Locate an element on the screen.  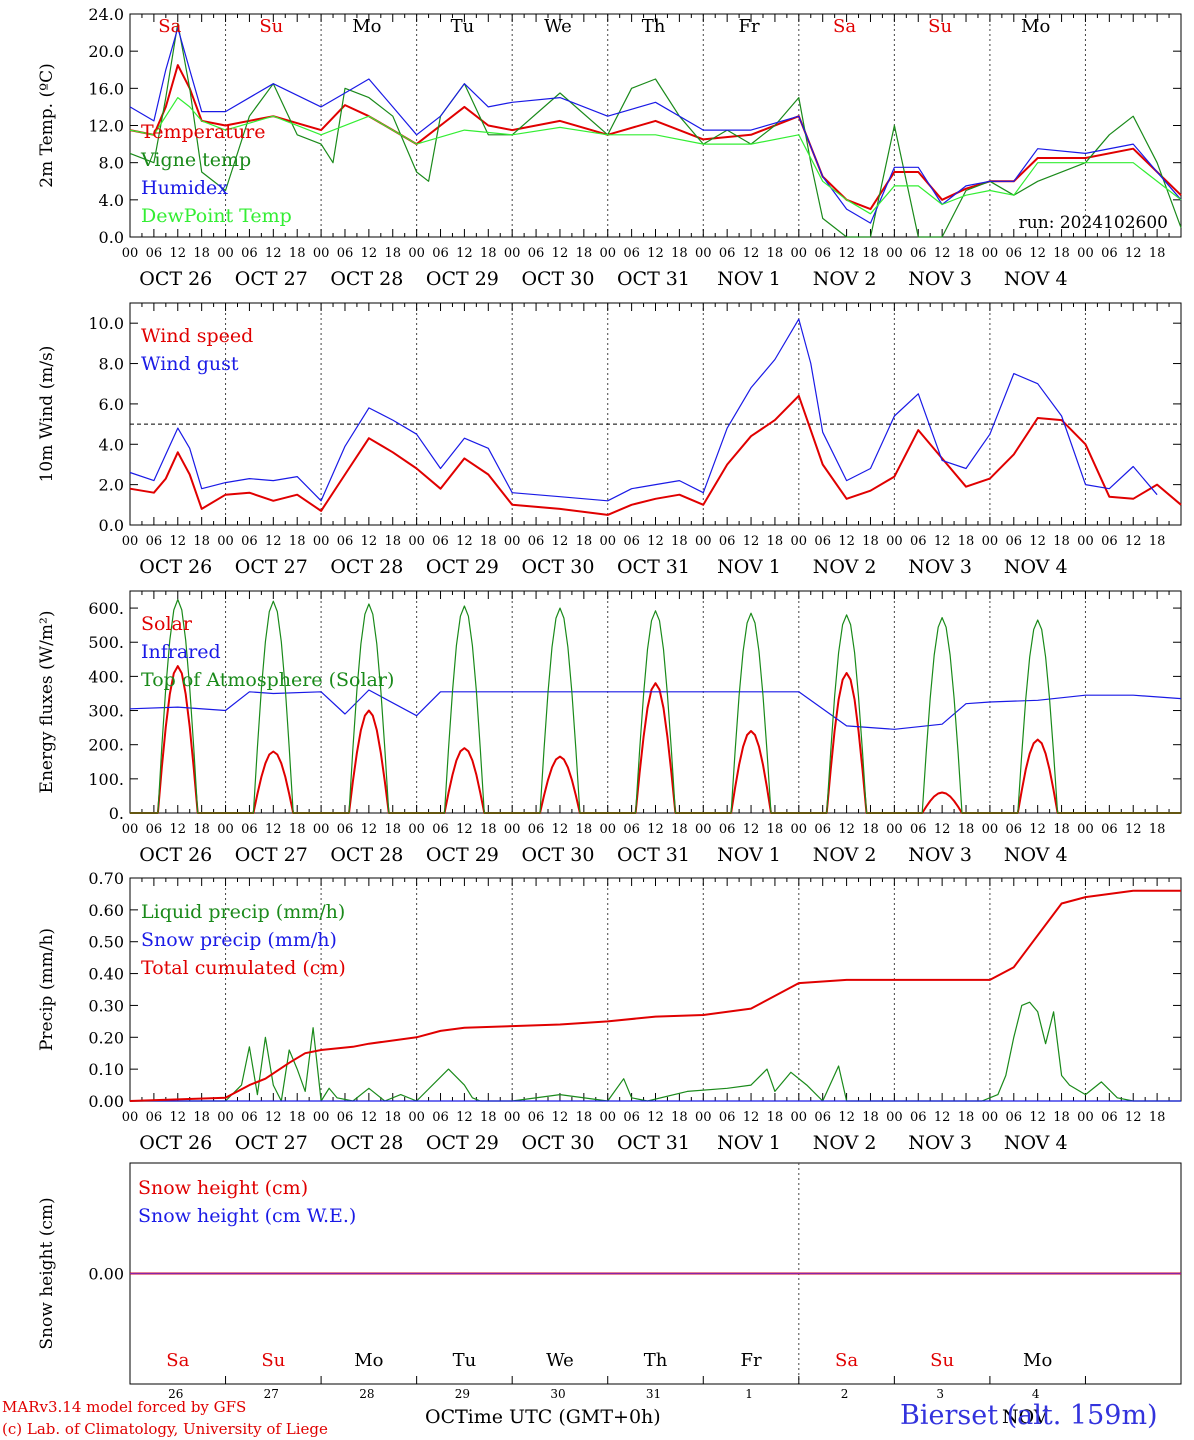
legend-entry: Total cumulated (cm) is located at coordinates (243, 968).